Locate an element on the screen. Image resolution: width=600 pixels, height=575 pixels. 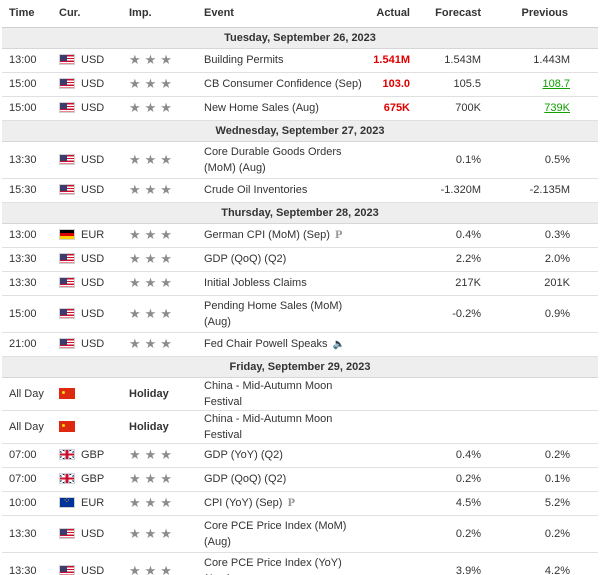
previous-value: 2.0% is located at coordinates (545, 259).